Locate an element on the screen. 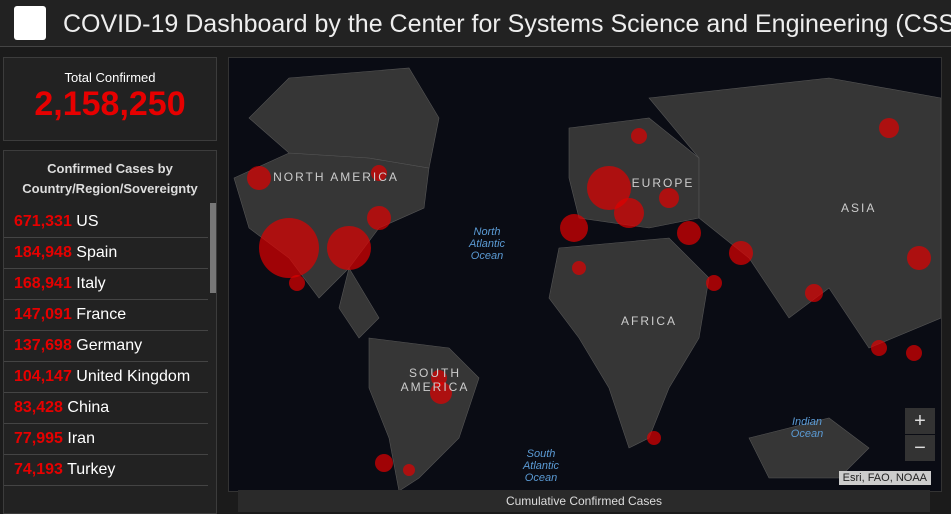 The image size is (951, 514). ocean-label: South Atlantic Ocean is located at coordinates (541, 466).